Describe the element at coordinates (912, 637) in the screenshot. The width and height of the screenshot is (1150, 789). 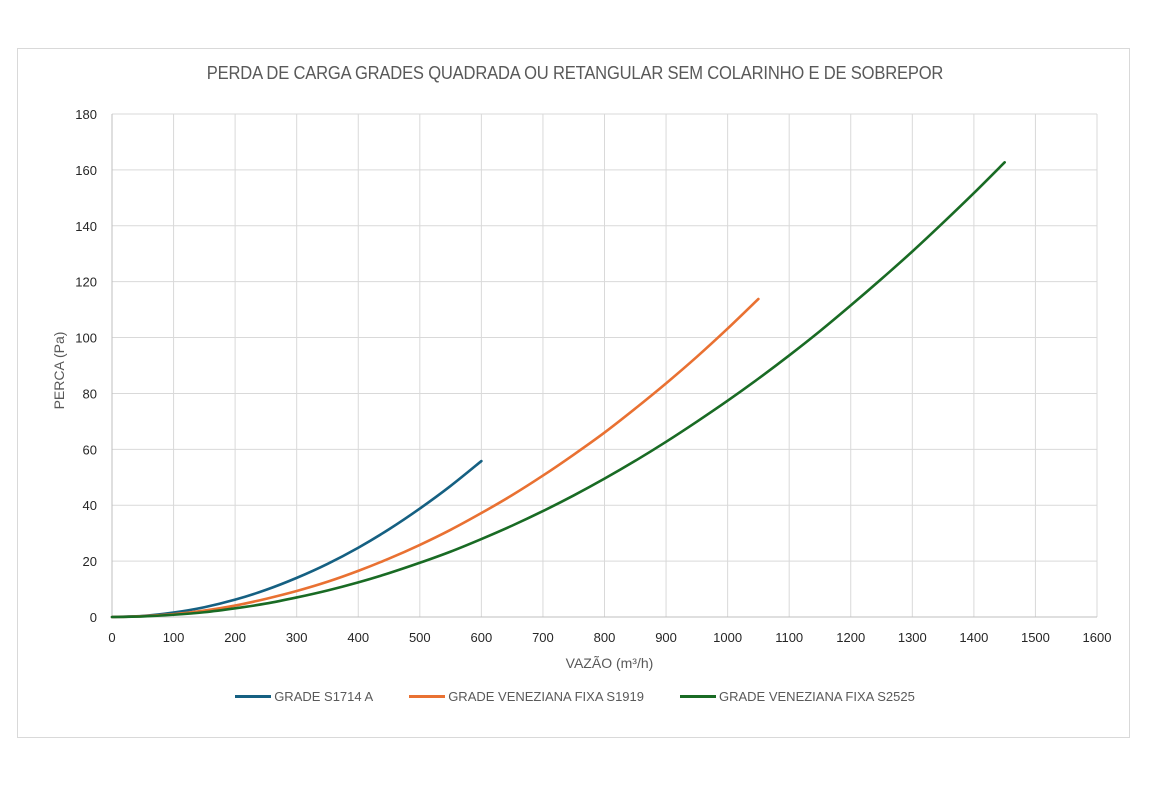
I see `x-tick-label: 1300` at that location.